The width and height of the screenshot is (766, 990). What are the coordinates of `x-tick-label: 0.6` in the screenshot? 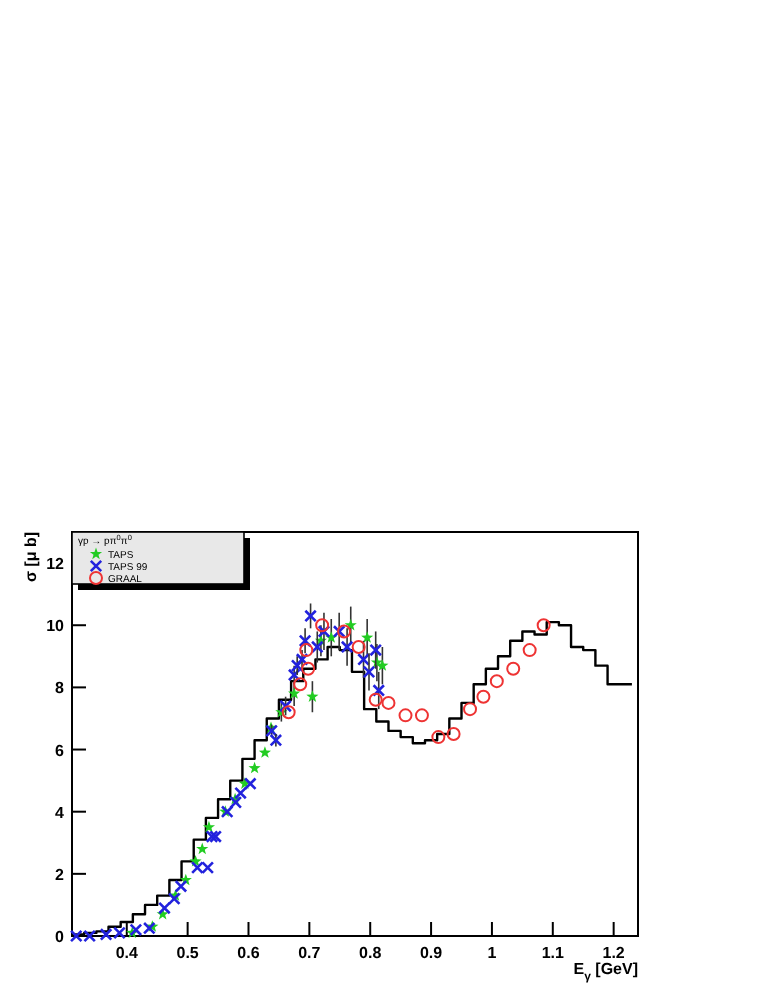 It's located at (249, 953).